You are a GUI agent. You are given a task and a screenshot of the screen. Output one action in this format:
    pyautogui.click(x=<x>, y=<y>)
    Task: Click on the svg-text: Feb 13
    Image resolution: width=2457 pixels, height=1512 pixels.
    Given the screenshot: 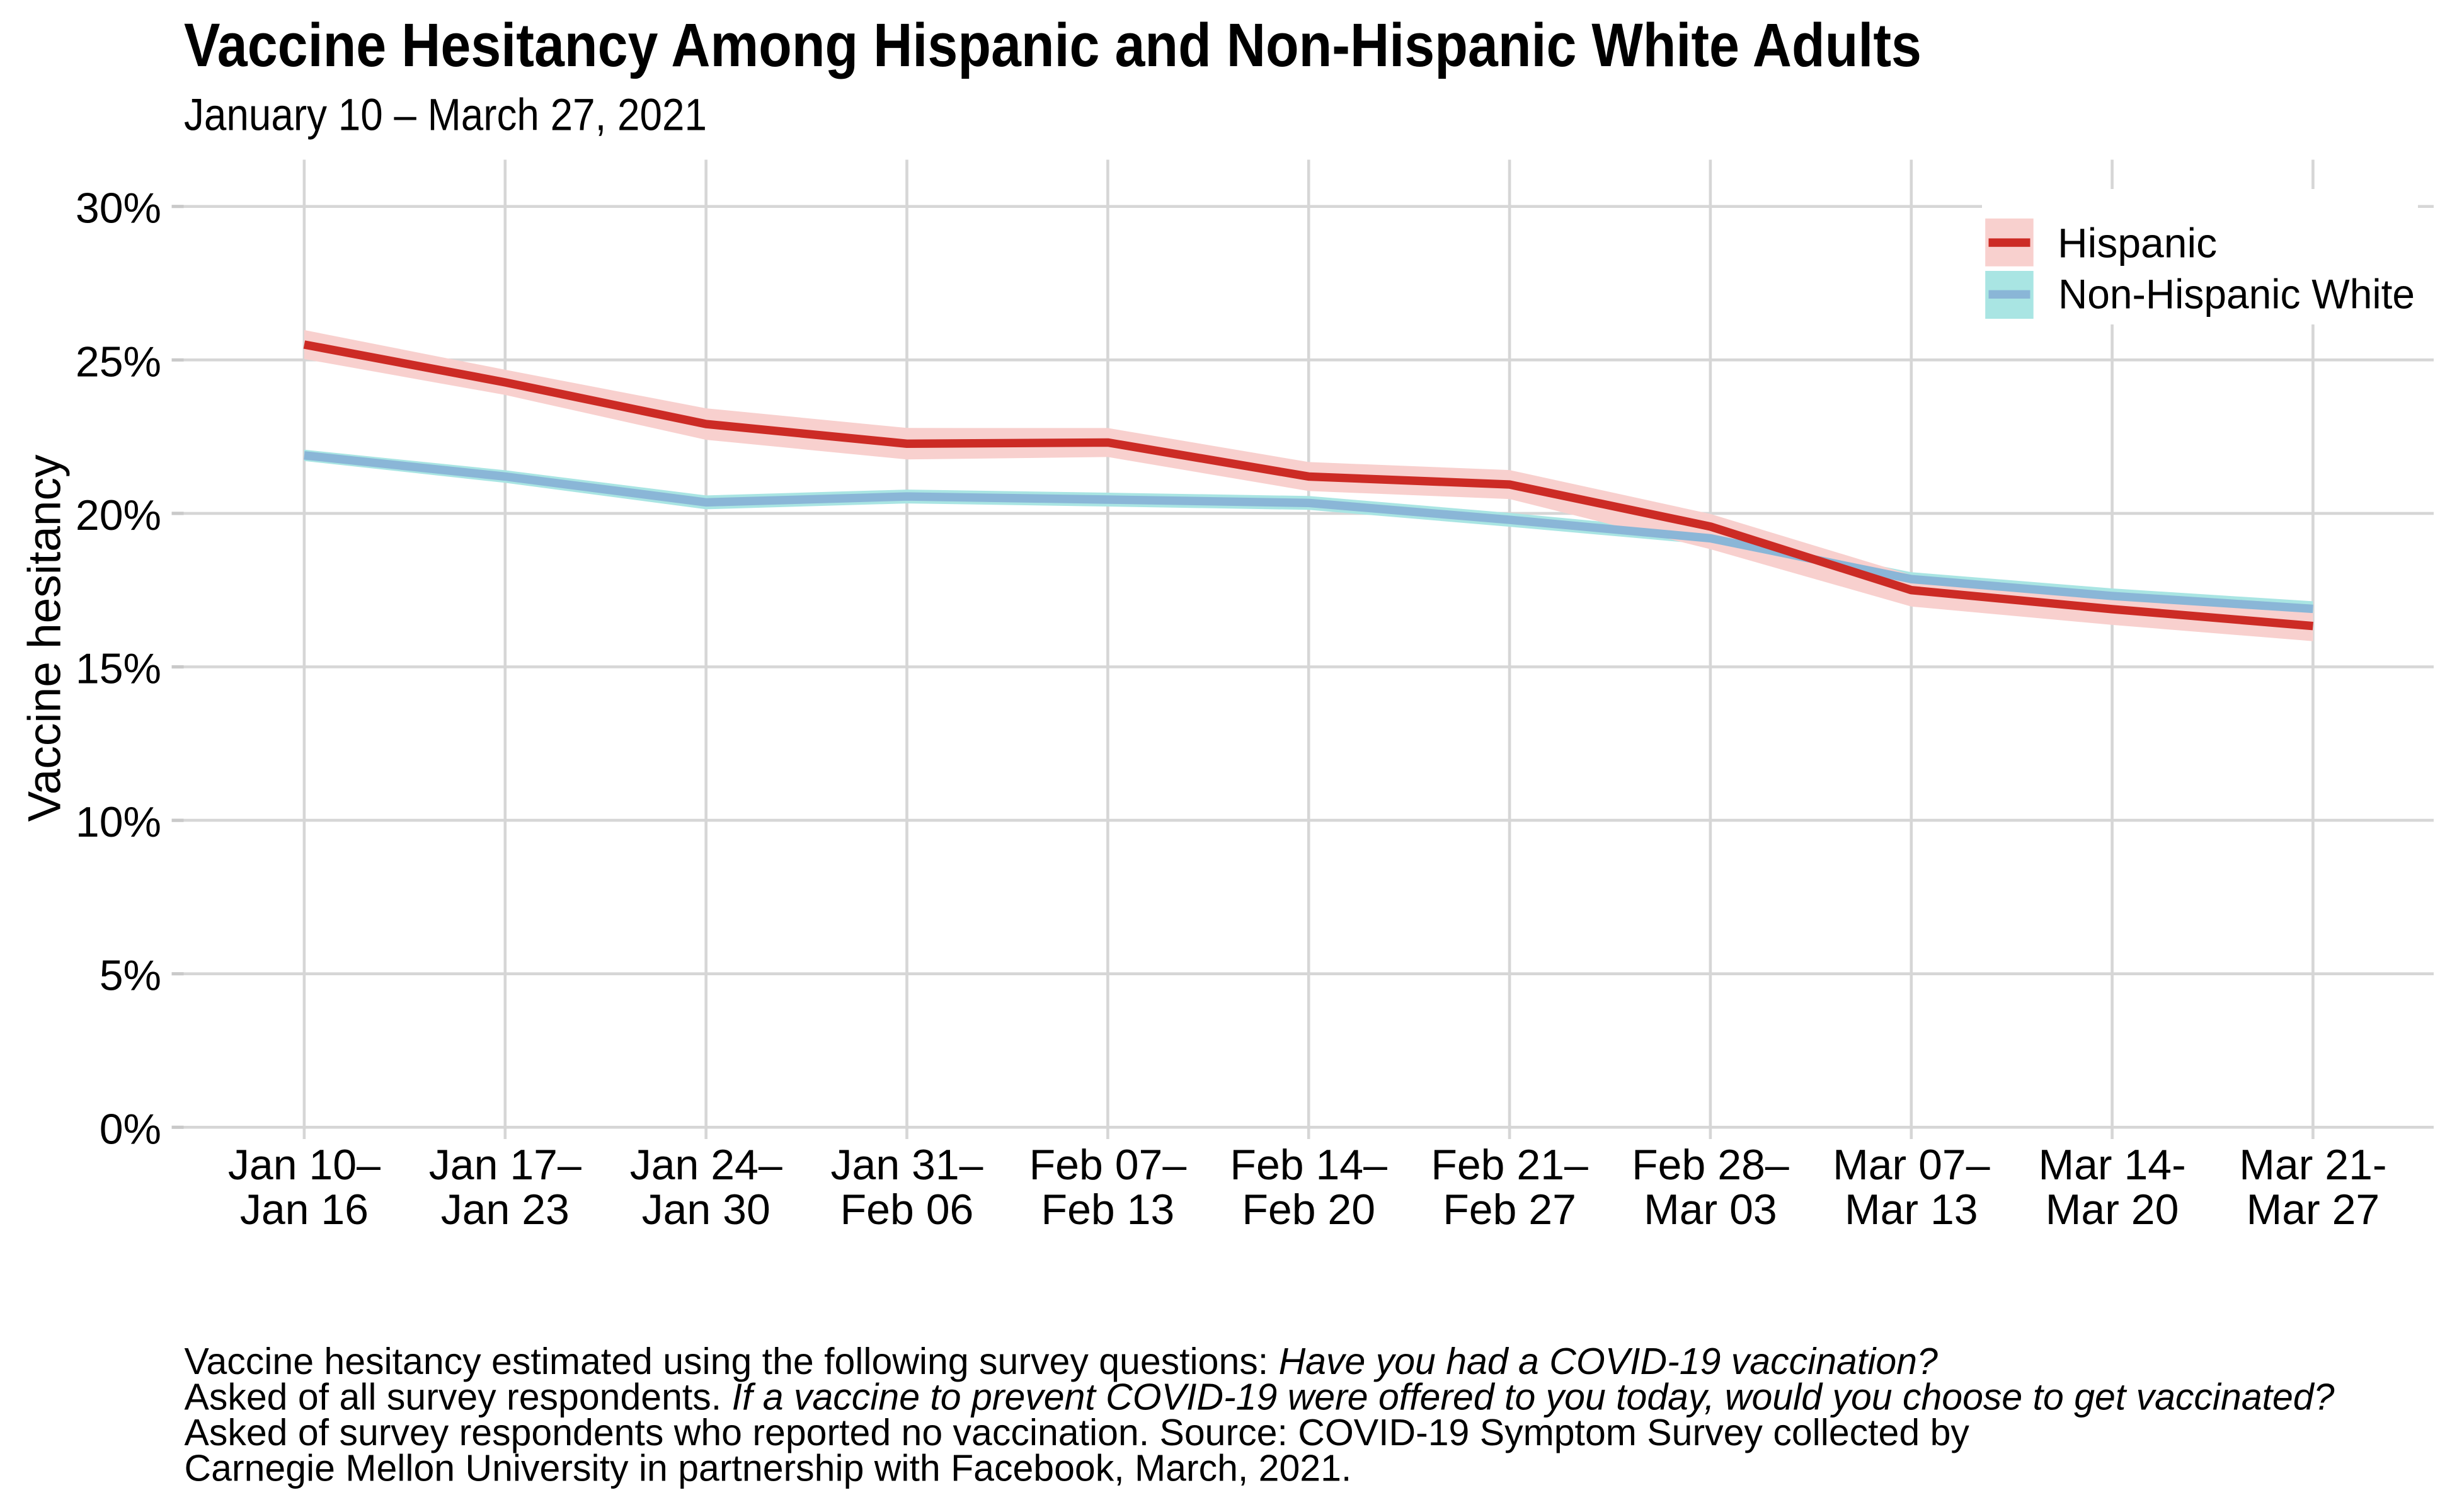 What is the action you would take?
    pyautogui.click(x=1108, y=1210)
    